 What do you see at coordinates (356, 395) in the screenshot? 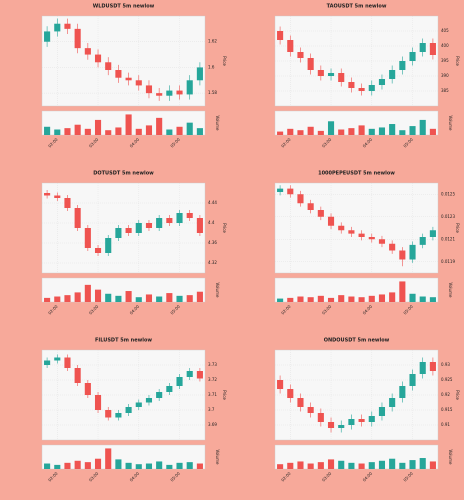
I see `plot-area` at bounding box center [356, 395].